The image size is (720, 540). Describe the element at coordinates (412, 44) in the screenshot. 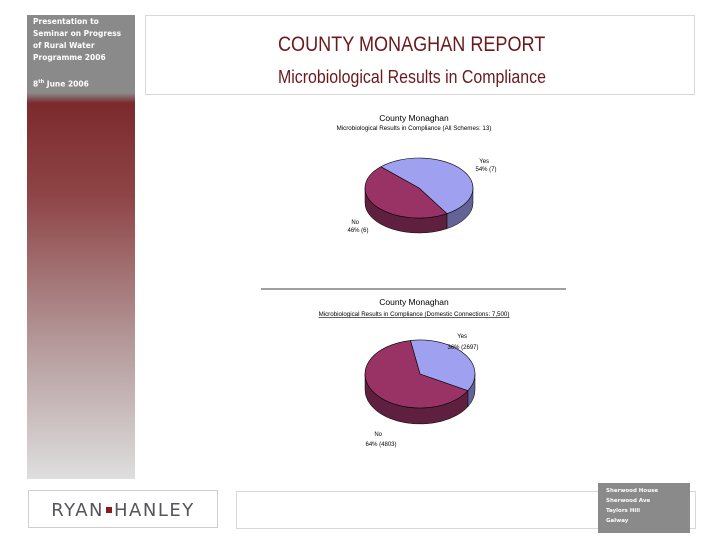

I see `report-title: COUNTY MONAGHAN REPORT` at that location.